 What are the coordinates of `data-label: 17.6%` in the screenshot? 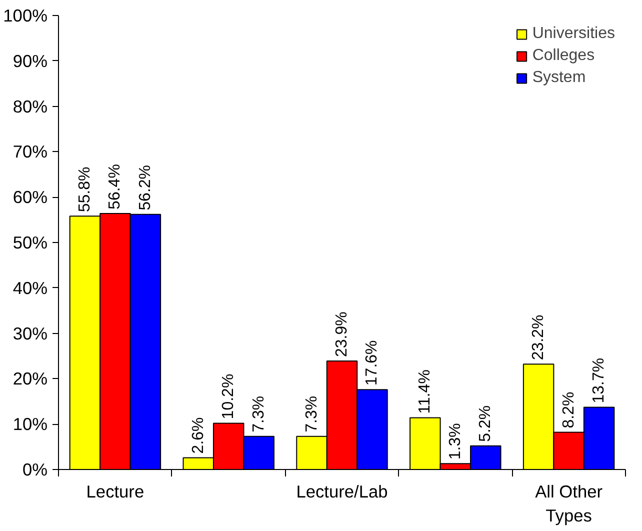 It's located at (372, 363).